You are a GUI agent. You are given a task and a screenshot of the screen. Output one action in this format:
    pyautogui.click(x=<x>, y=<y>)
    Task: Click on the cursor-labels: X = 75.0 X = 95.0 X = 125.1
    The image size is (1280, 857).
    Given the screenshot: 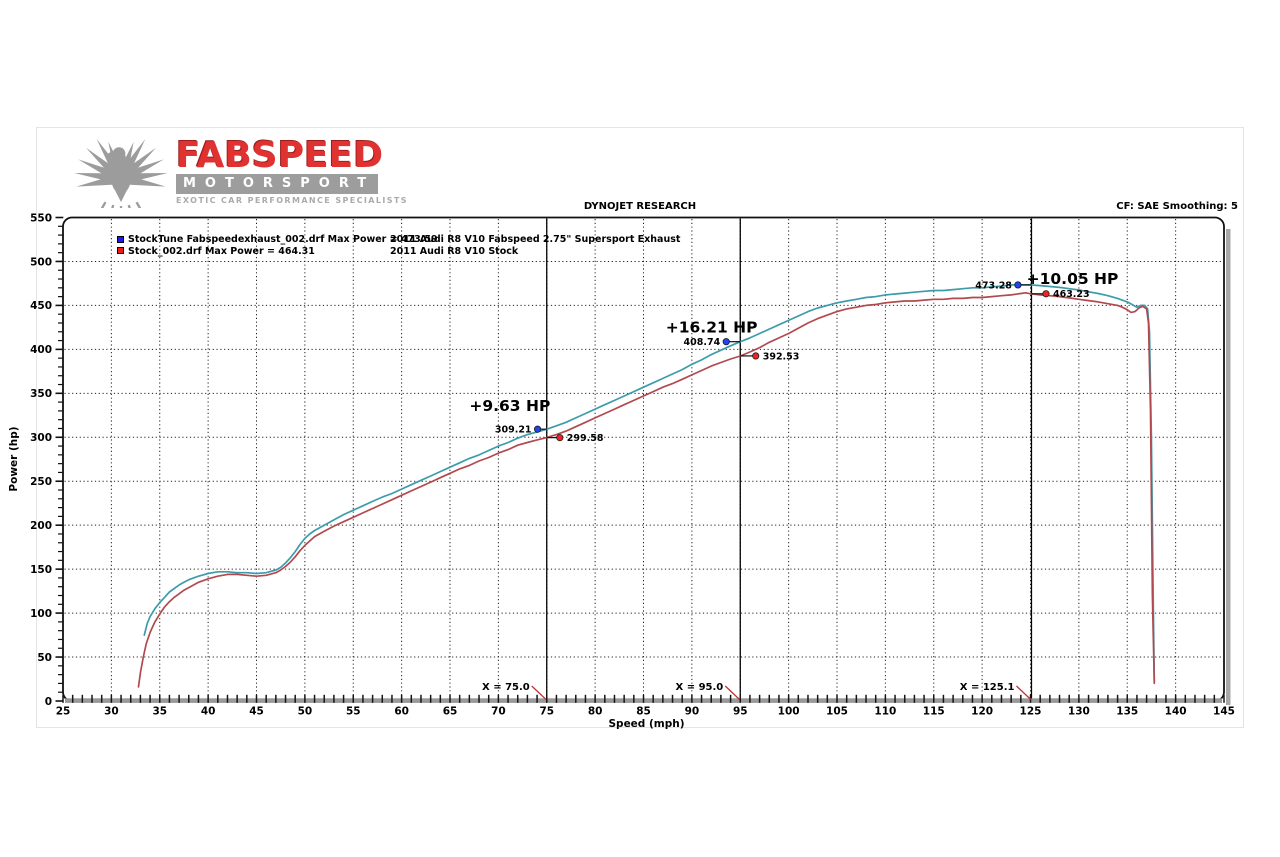 What is the action you would take?
    pyautogui.click(x=757, y=691)
    